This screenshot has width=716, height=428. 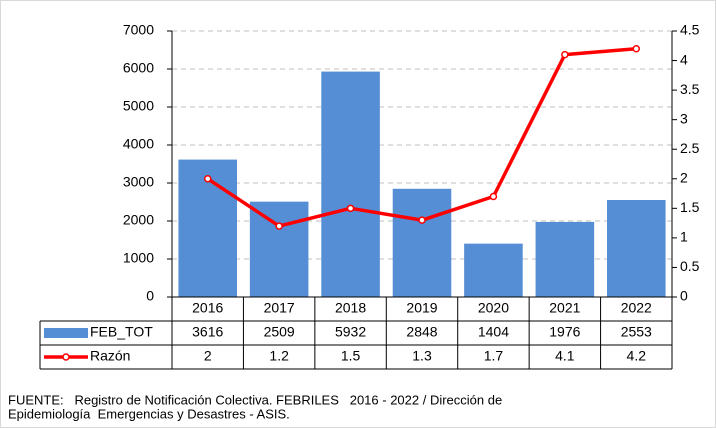 What do you see at coordinates (637, 356) in the screenshot?
I see `table-value: 4.2` at bounding box center [637, 356].